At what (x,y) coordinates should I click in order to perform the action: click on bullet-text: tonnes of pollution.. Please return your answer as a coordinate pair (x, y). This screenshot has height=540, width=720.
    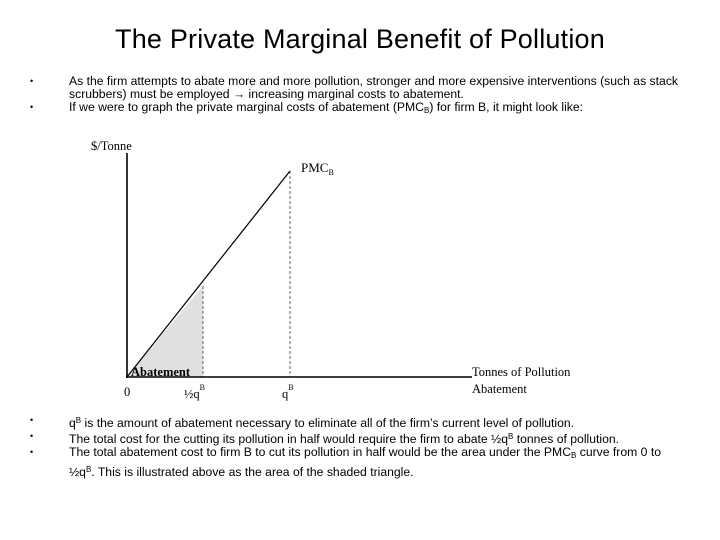
    Looking at the image, I should click on (566, 439).